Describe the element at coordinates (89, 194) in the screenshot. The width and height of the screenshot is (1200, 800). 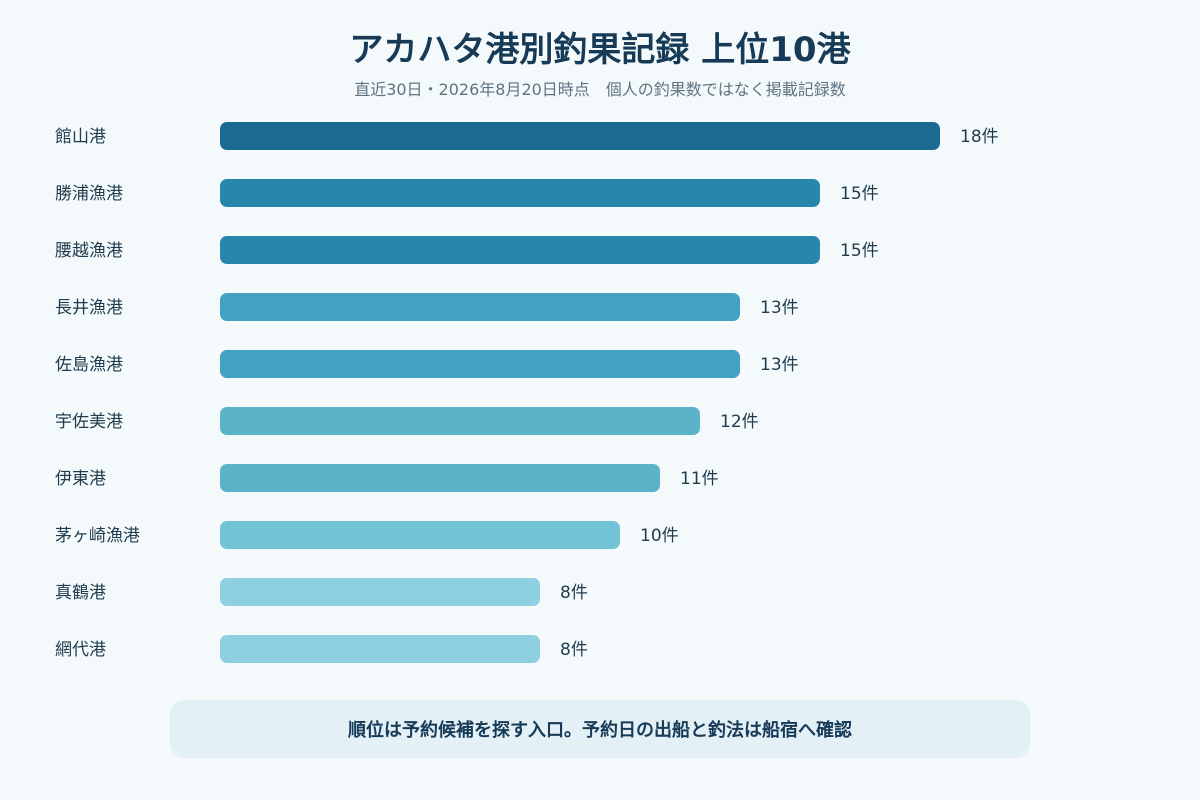
I see `category-label: 勝浦漁港` at that location.